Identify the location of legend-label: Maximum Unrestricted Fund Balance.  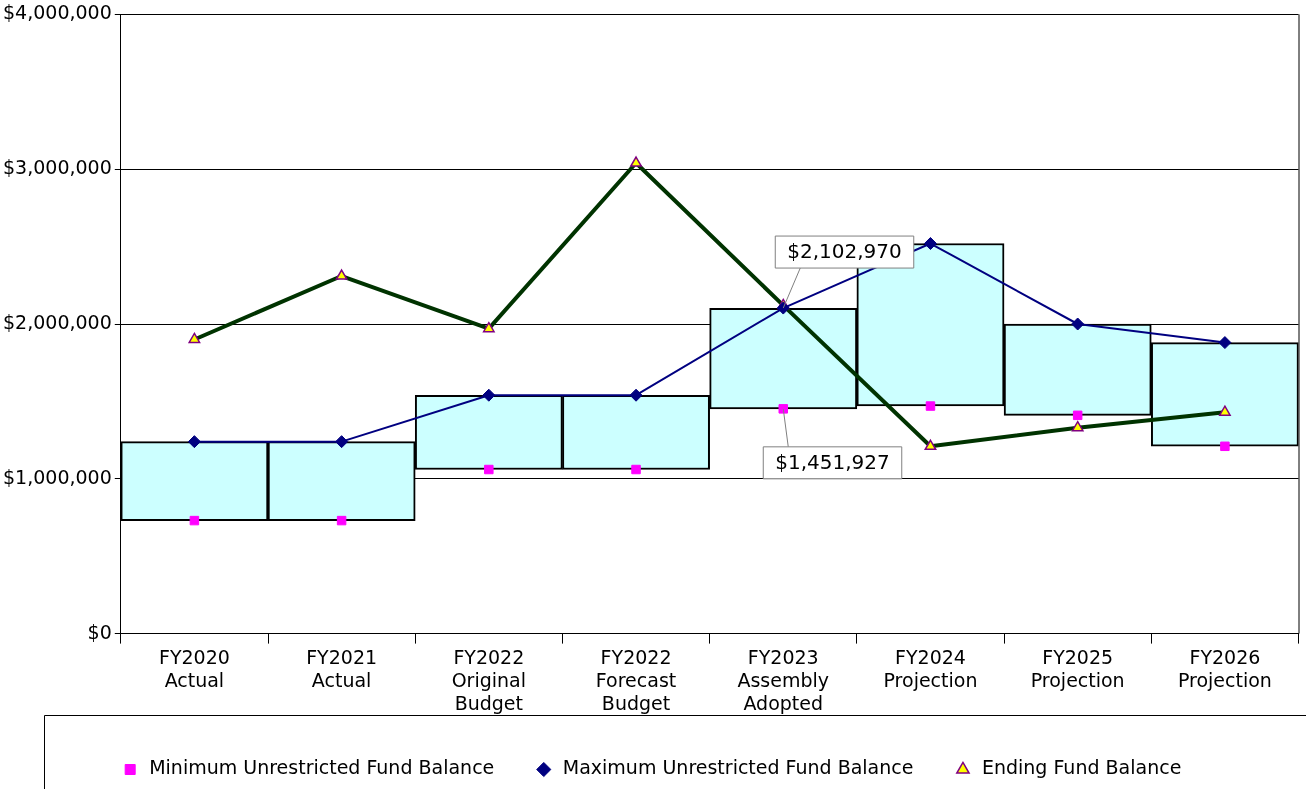
(738, 767).